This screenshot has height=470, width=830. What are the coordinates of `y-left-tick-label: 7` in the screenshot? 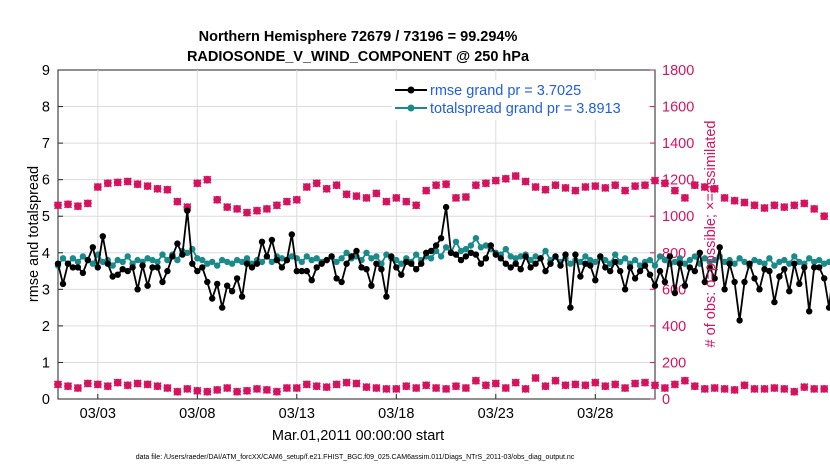 It's located at (46, 144).